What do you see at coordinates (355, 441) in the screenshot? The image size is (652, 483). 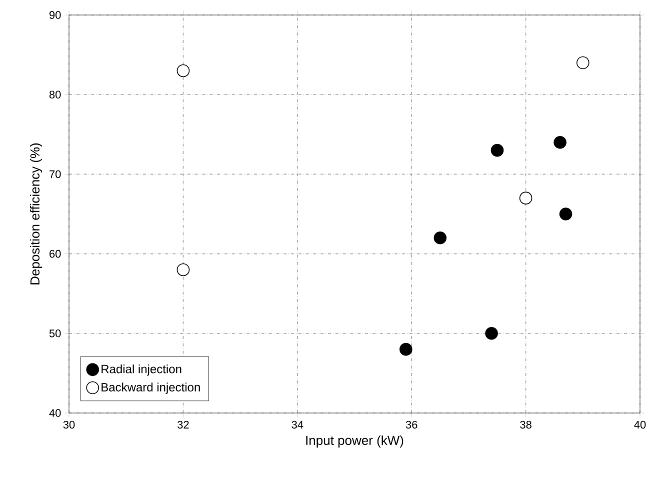 I see `x-axis-title: Input power (kW)` at bounding box center [355, 441].